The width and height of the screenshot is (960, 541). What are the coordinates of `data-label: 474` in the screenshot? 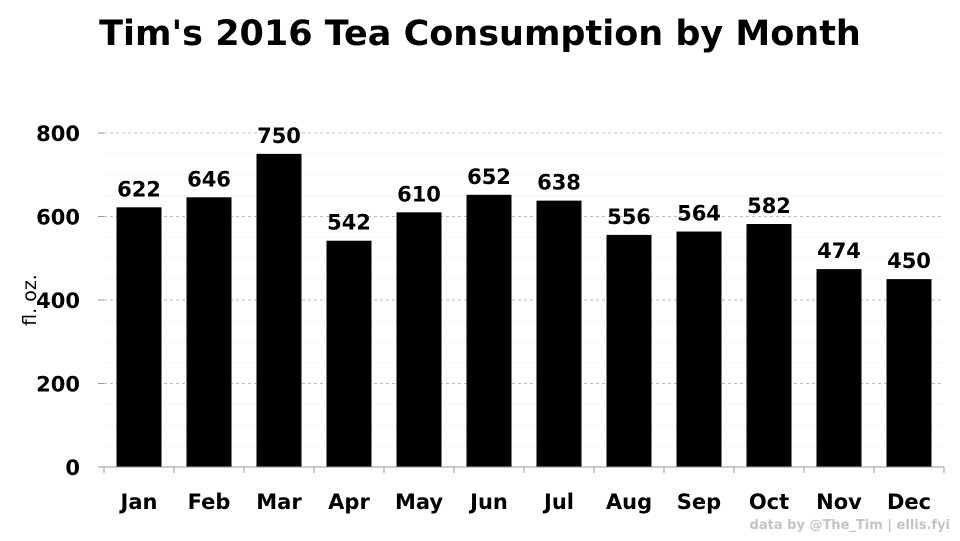 It's located at (839, 251).